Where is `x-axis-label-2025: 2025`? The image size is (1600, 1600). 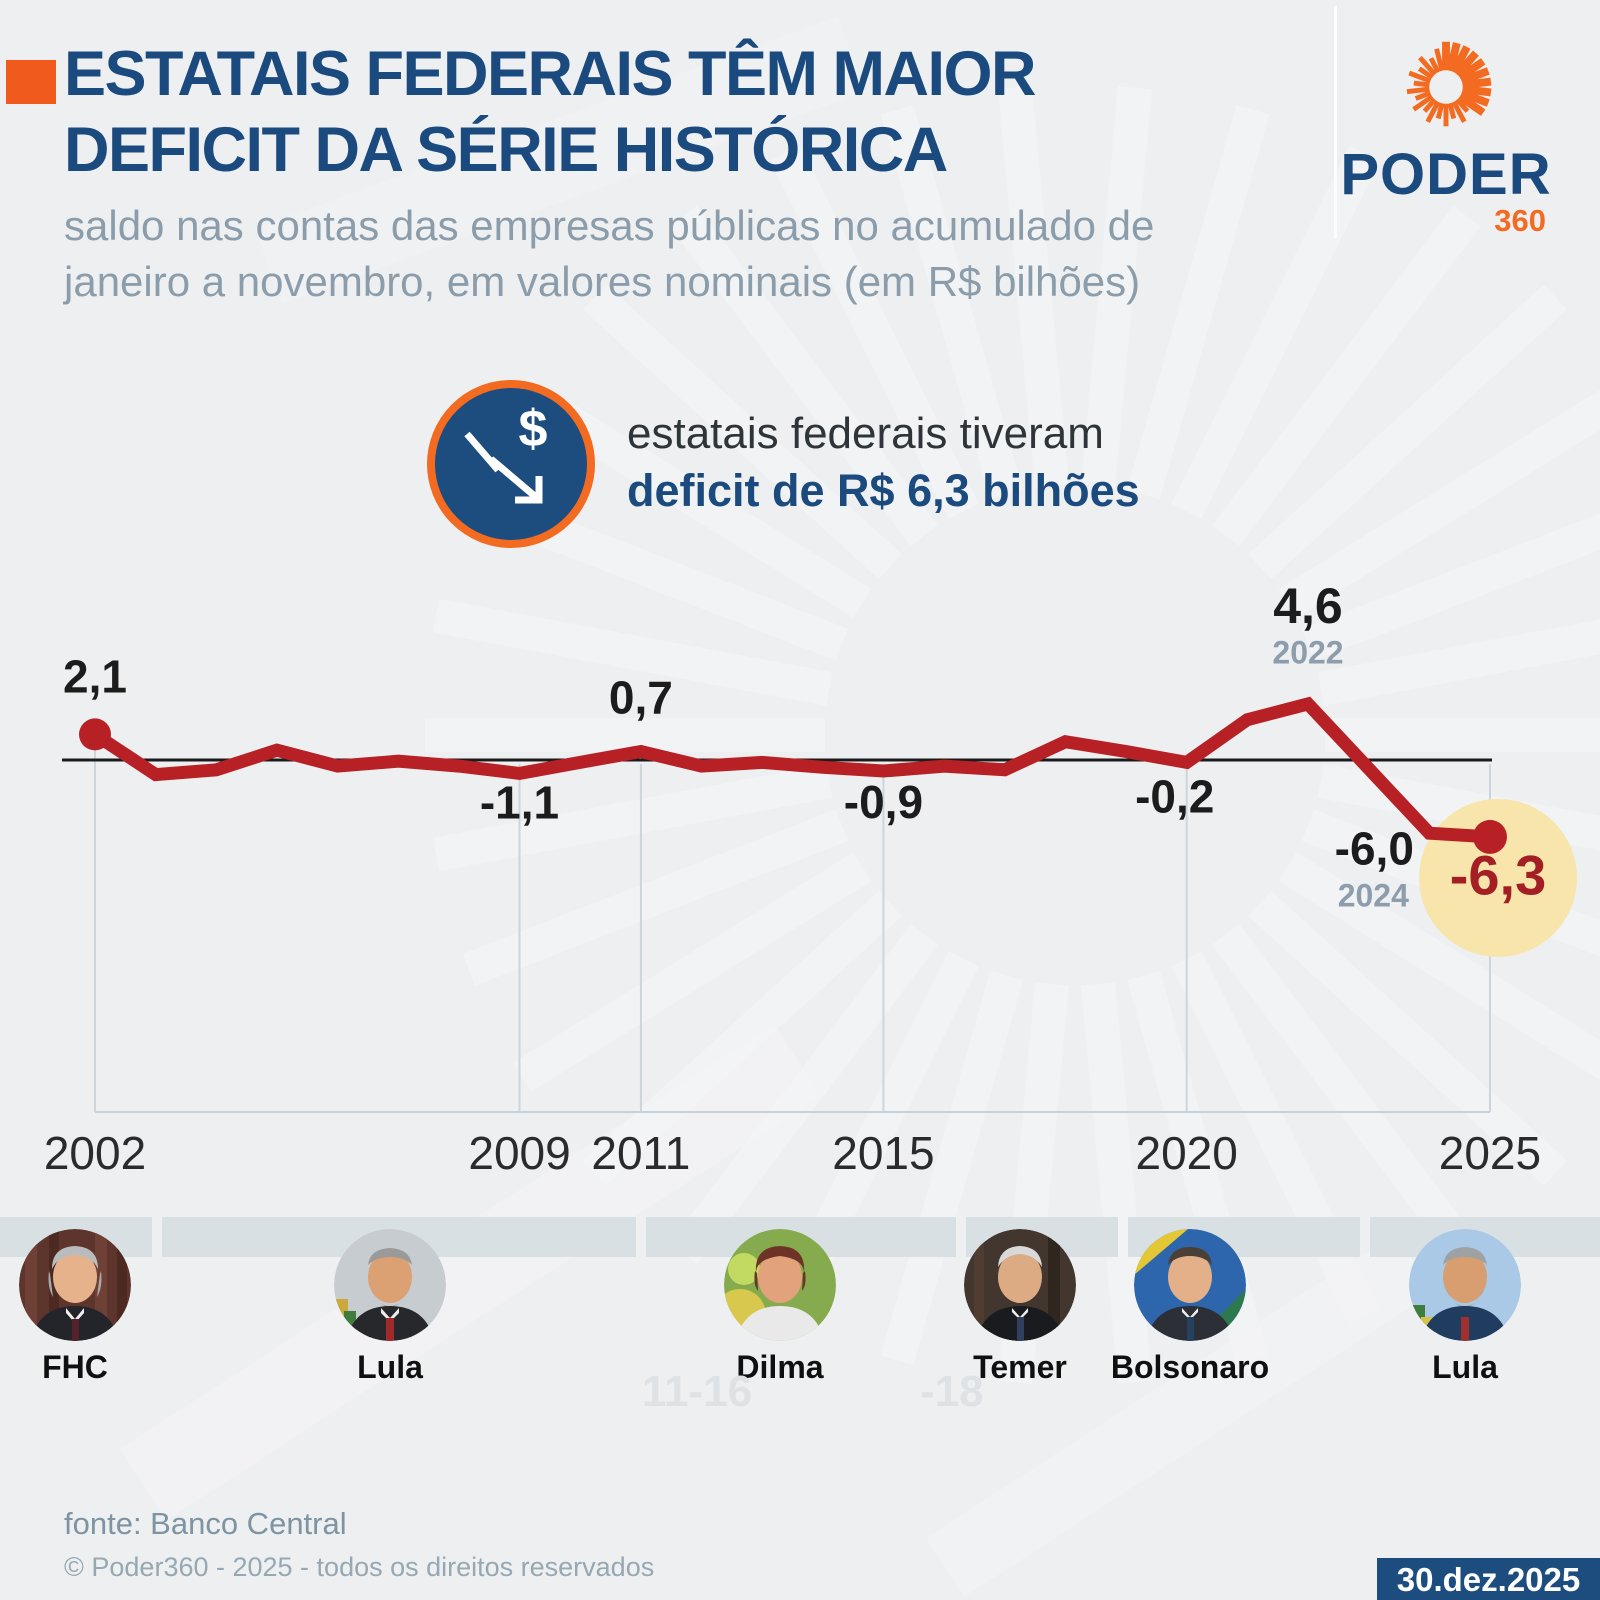 x-axis-label-2025: 2025 is located at coordinates (1490, 1153).